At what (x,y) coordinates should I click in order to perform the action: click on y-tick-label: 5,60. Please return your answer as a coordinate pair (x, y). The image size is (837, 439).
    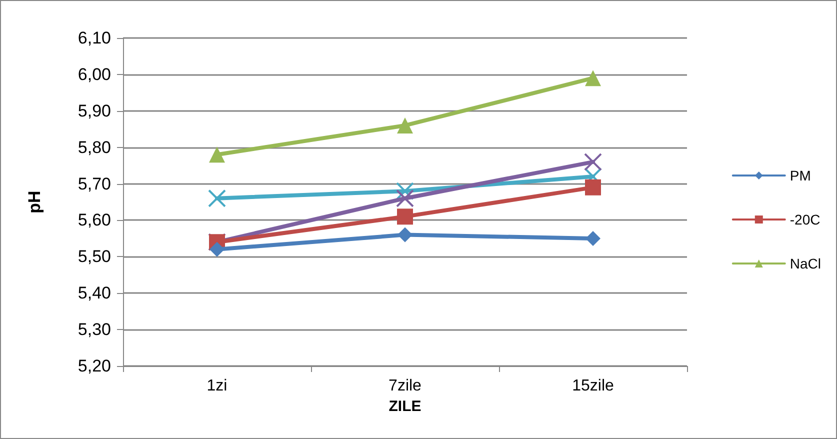
    Looking at the image, I should click on (94, 220).